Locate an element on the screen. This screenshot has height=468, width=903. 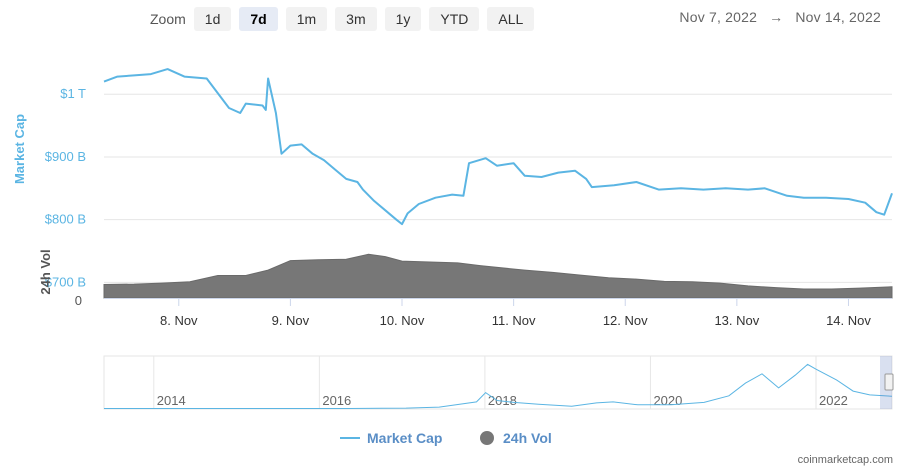
volume-zero-tick: 0 is located at coordinates (78, 300).